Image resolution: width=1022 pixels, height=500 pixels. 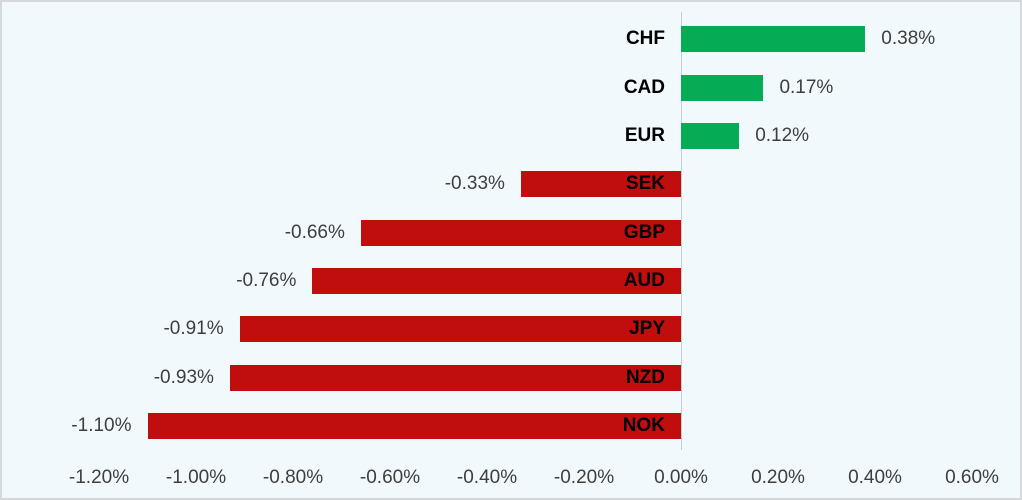 What do you see at coordinates (782, 135) in the screenshot?
I see `value-label-eur: 0.12%` at bounding box center [782, 135].